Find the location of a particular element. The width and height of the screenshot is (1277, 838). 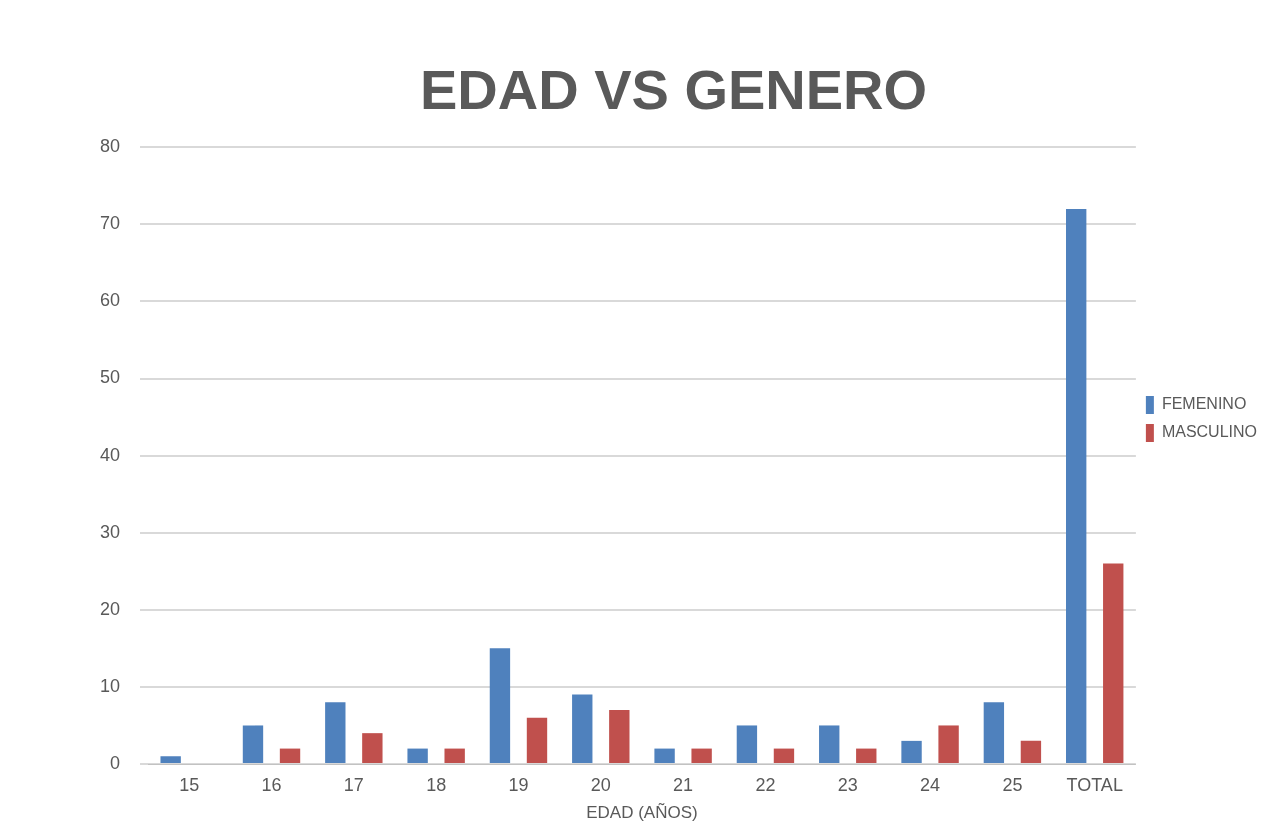

x-tick-label: 24 is located at coordinates (930, 784).